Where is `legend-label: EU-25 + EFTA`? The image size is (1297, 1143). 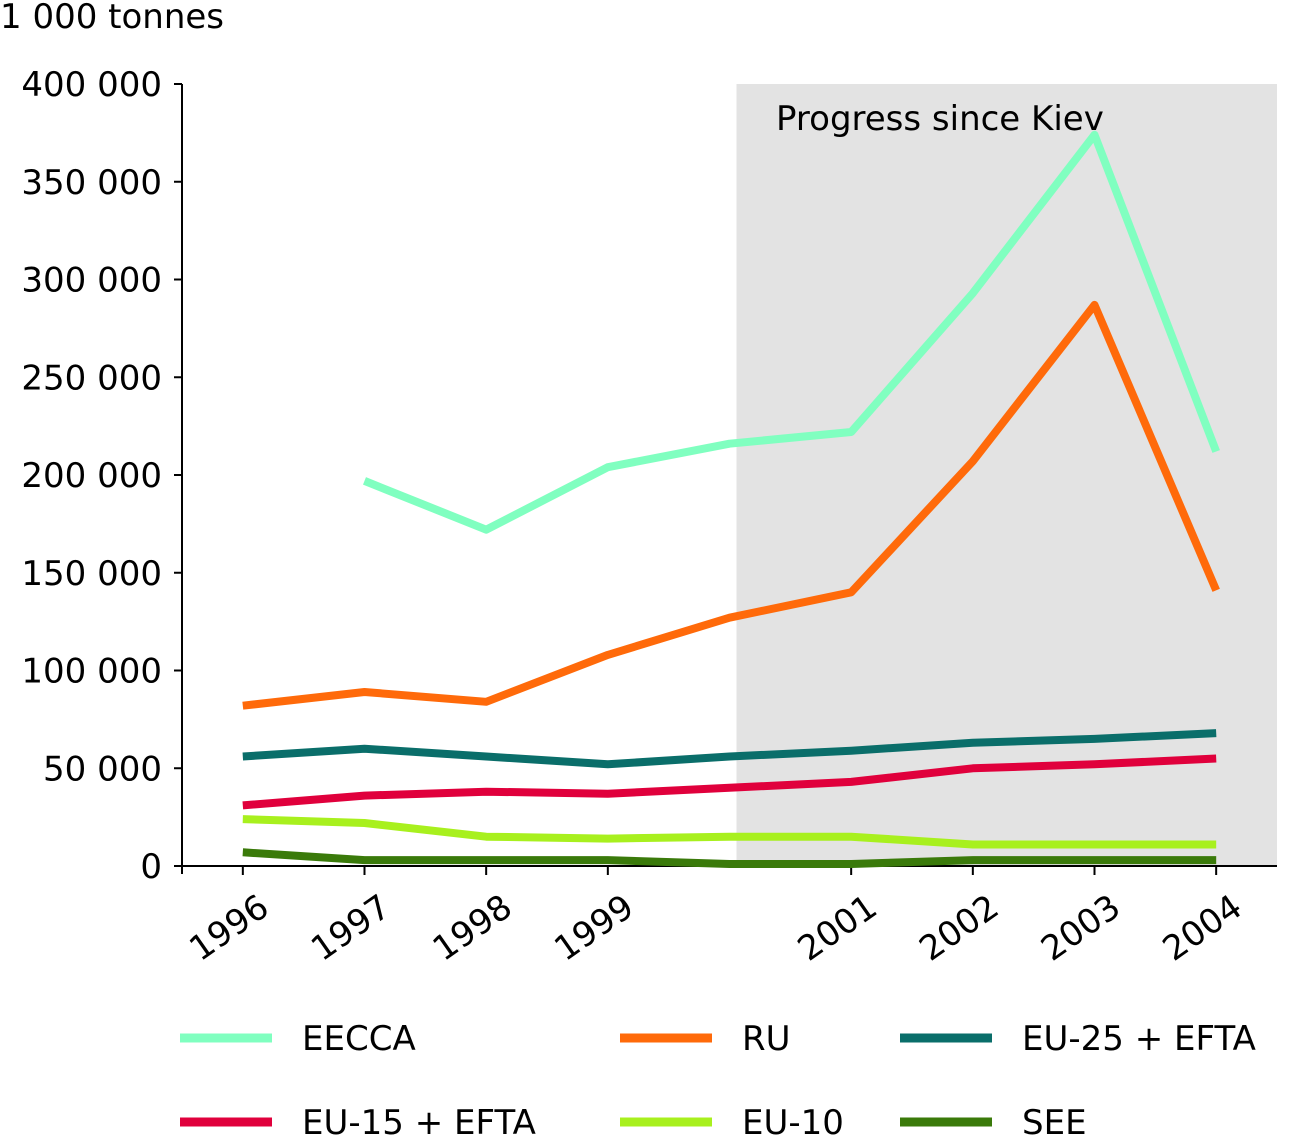
legend-label: EU-25 + EFTA is located at coordinates (1139, 1039).